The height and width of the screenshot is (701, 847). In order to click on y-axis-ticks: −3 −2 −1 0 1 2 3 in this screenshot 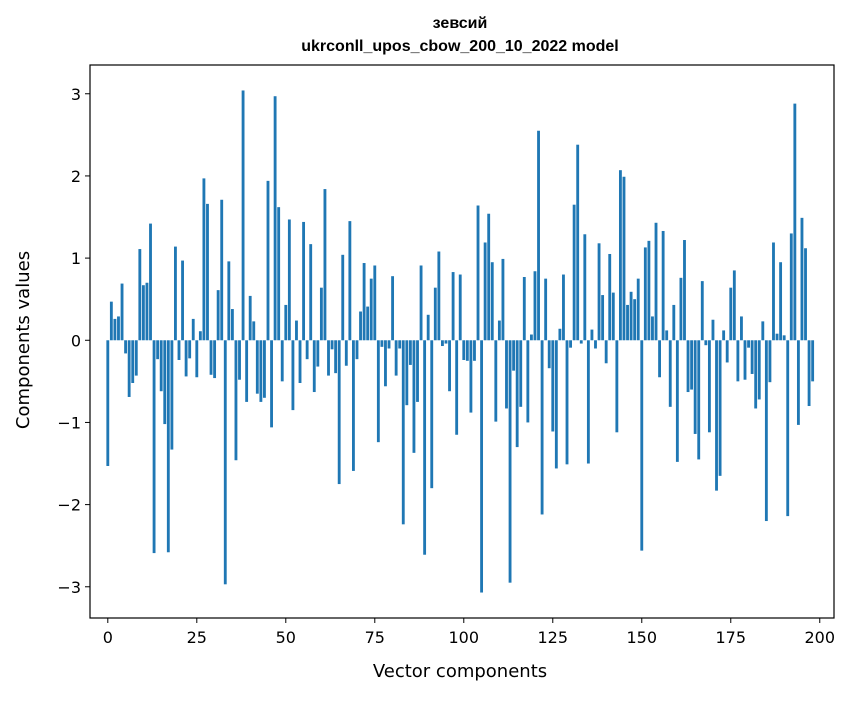, I will do `click(73, 341)`.